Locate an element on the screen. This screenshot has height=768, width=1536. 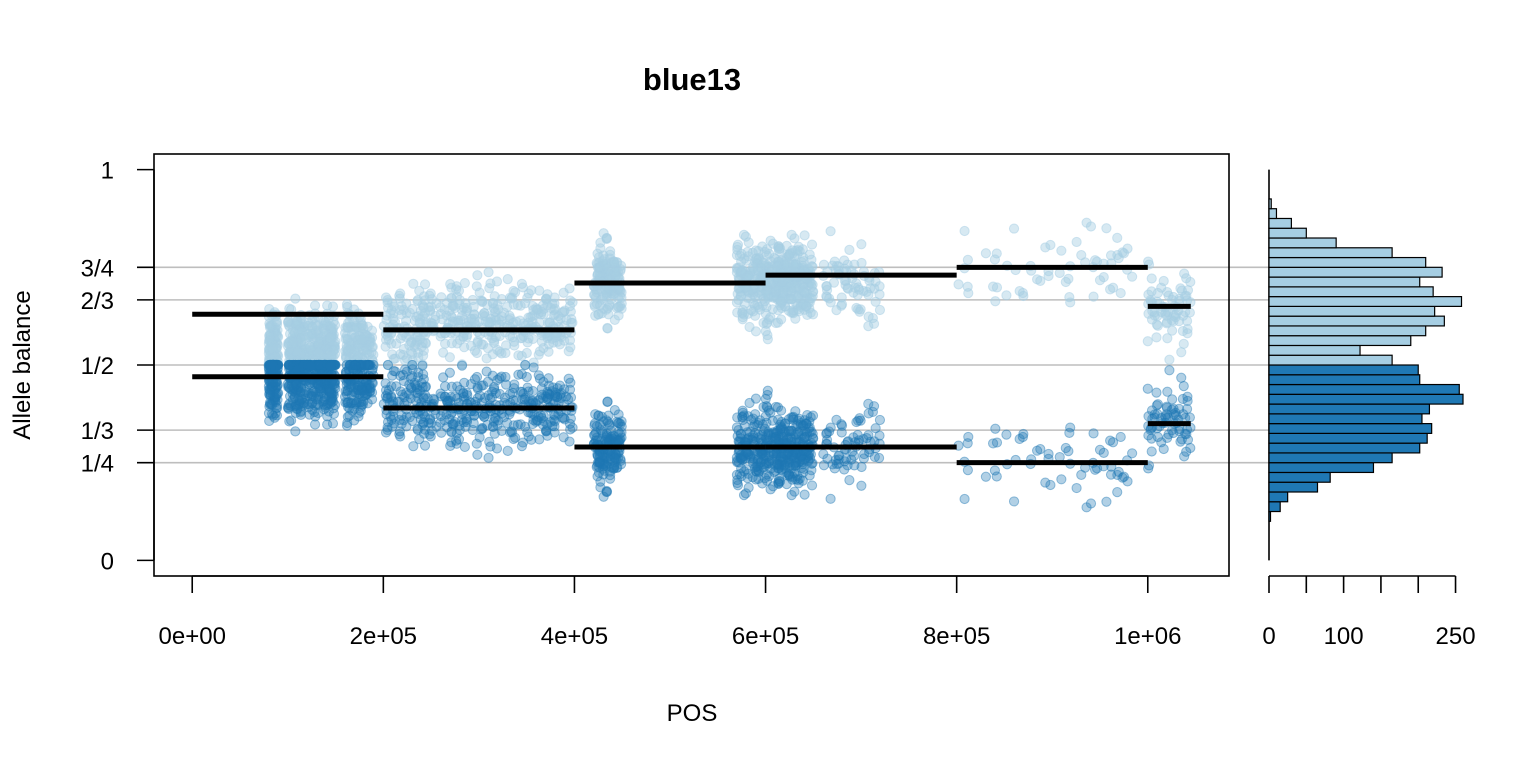
x-tick-label: 0e+00 is located at coordinates (192, 636).